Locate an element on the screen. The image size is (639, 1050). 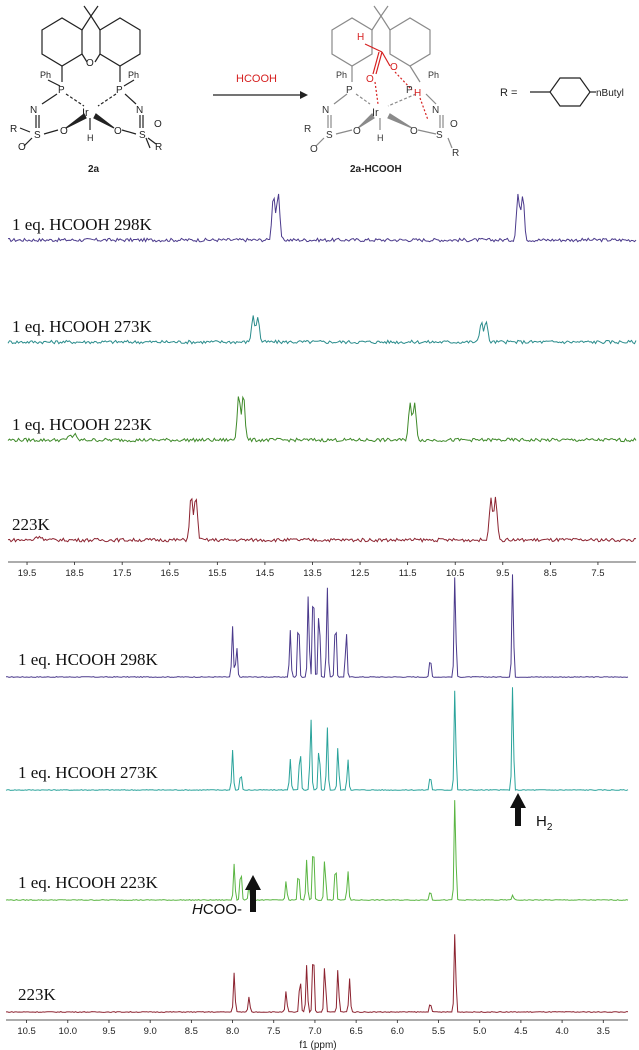
tick-label: 10.0 is located at coordinates (68, 1031).